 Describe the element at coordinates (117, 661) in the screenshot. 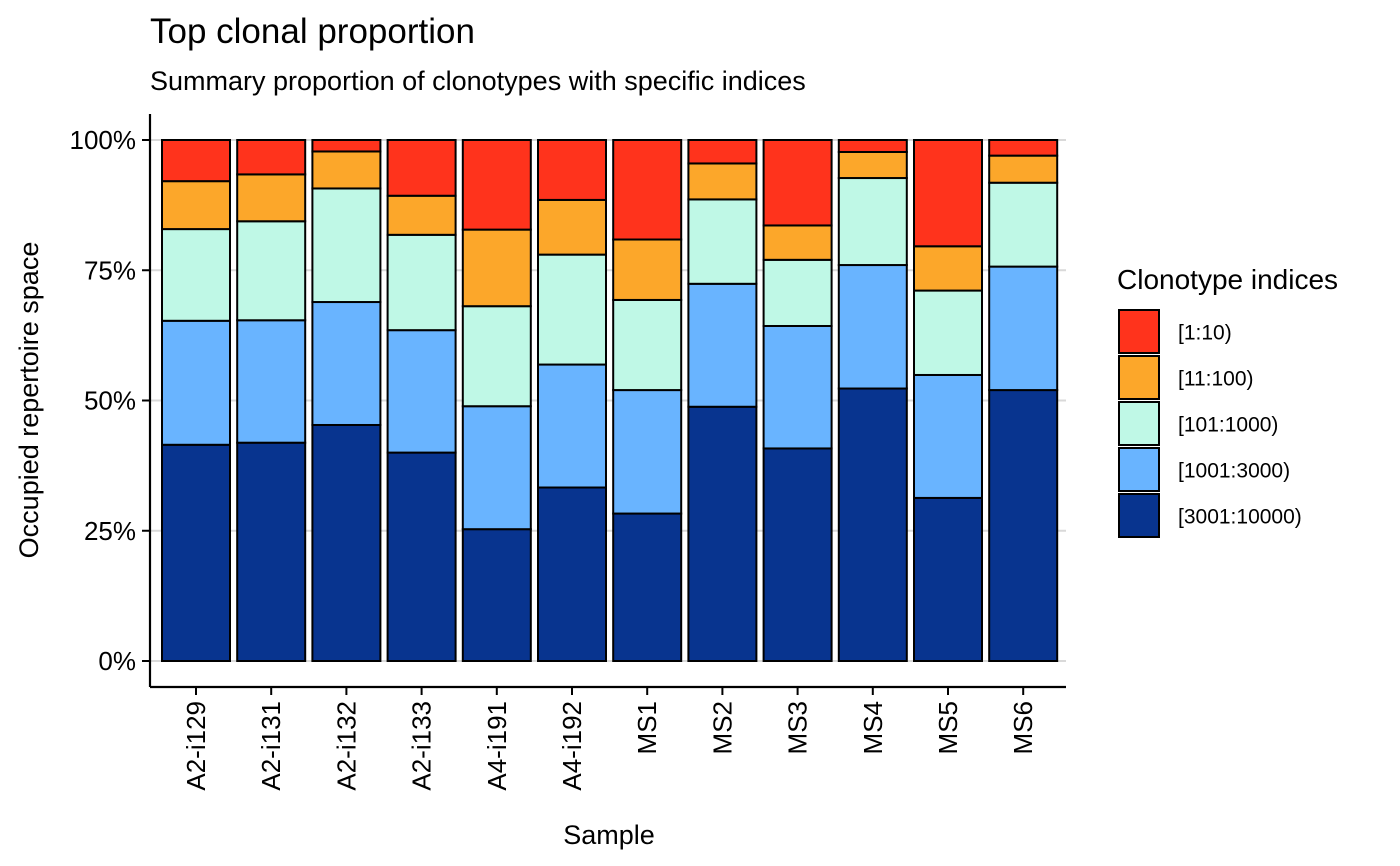

I see `y-tick-label-0: 0%` at that location.